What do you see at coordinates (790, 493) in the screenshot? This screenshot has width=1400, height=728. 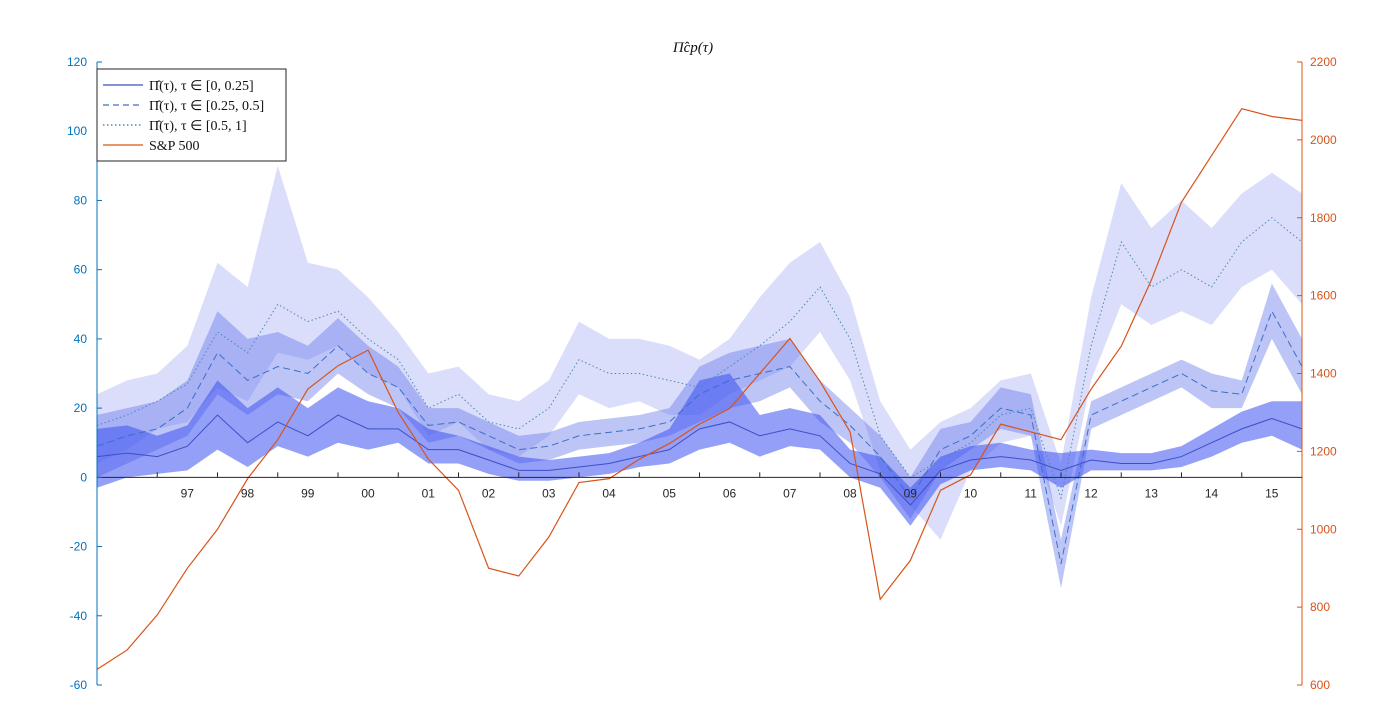 I see `x-tick-label: 07` at bounding box center [790, 493].